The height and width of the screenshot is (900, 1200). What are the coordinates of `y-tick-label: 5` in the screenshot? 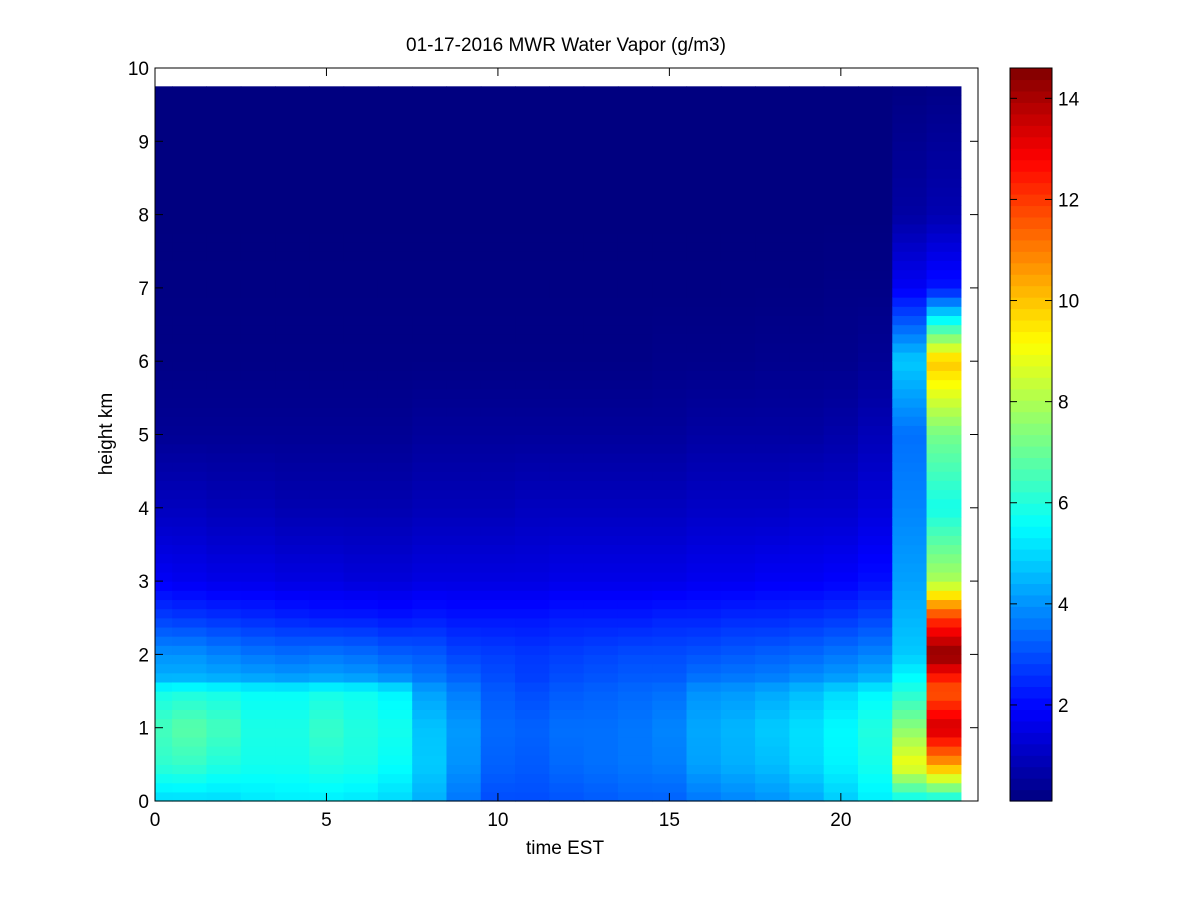 It's located at (143, 436).